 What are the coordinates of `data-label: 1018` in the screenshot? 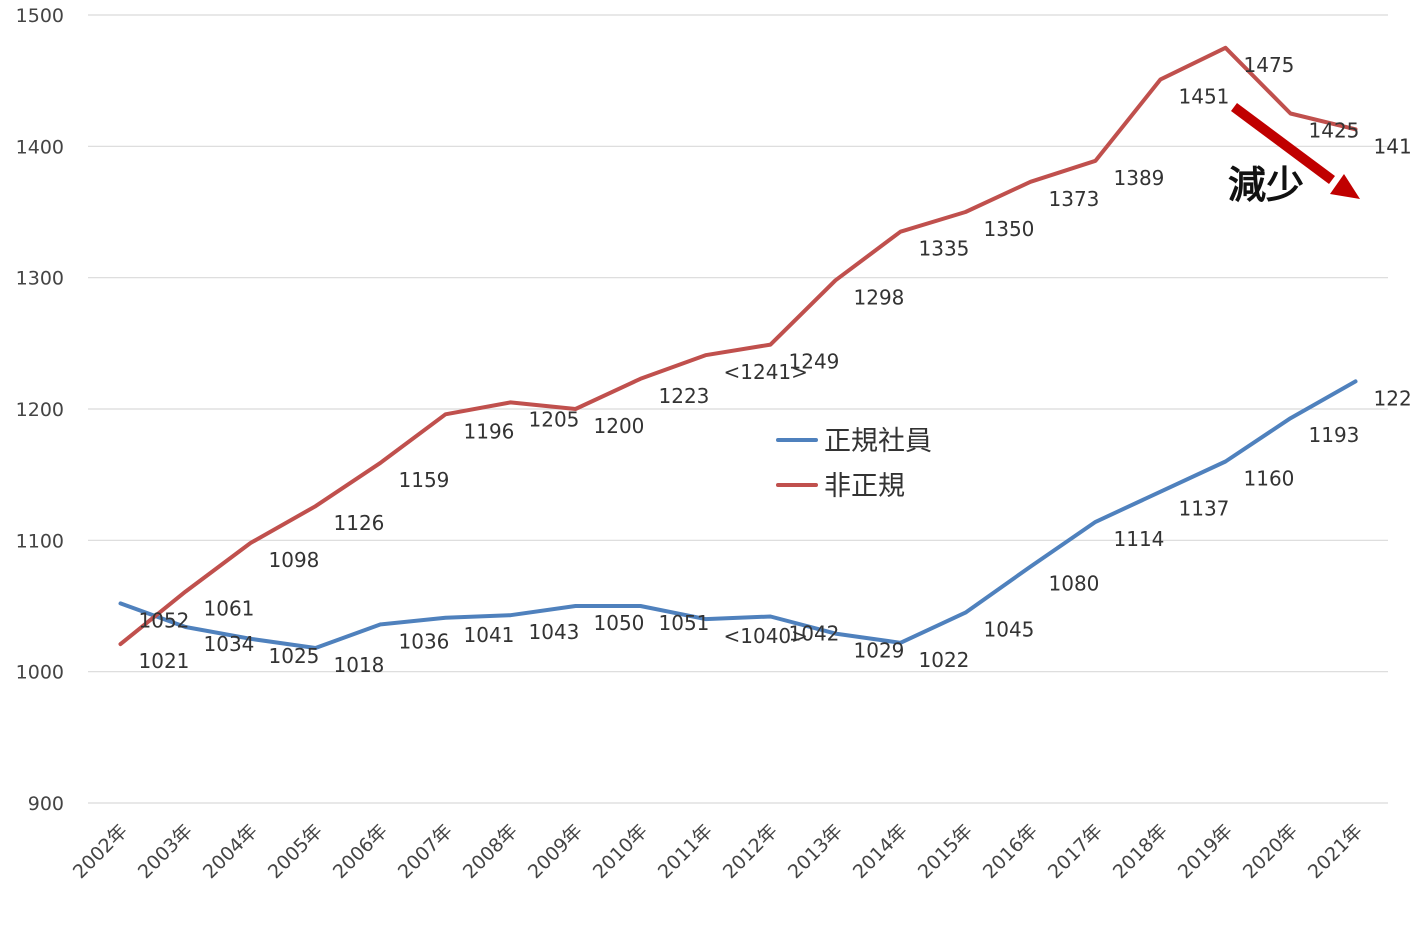 It's located at (359, 665).